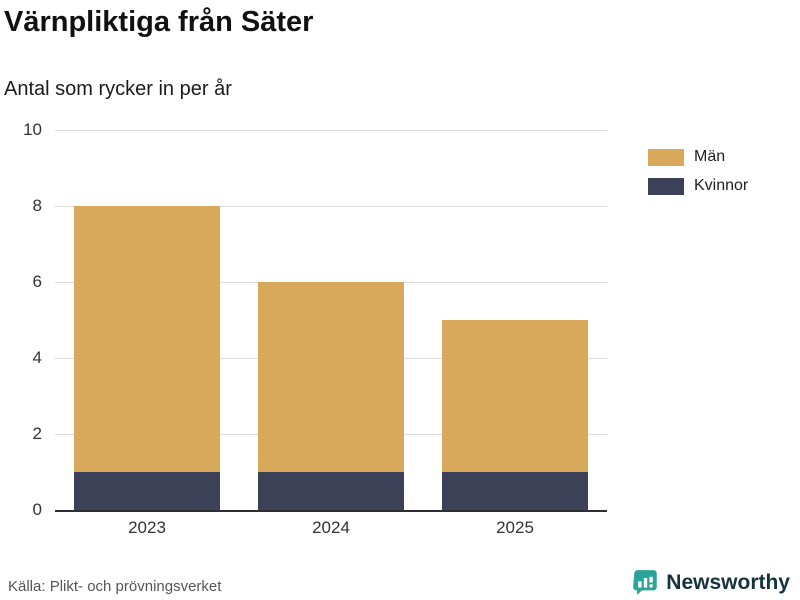 The width and height of the screenshot is (800, 600). What do you see at coordinates (331, 377) in the screenshot?
I see `bar-2024-män` at bounding box center [331, 377].